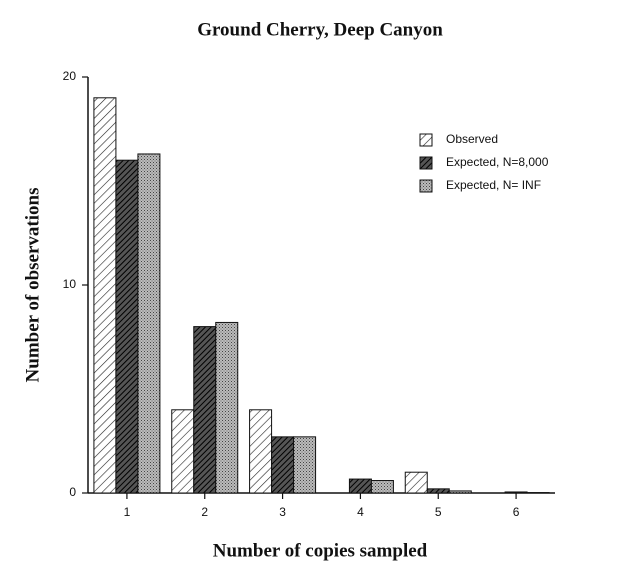  Describe the element at coordinates (127, 512) in the screenshot. I see `x-tick-label: 1` at that location.